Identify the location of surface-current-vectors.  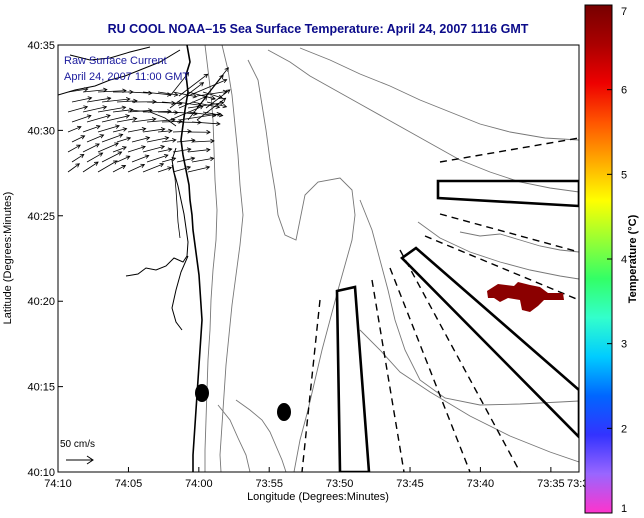
(149, 120).